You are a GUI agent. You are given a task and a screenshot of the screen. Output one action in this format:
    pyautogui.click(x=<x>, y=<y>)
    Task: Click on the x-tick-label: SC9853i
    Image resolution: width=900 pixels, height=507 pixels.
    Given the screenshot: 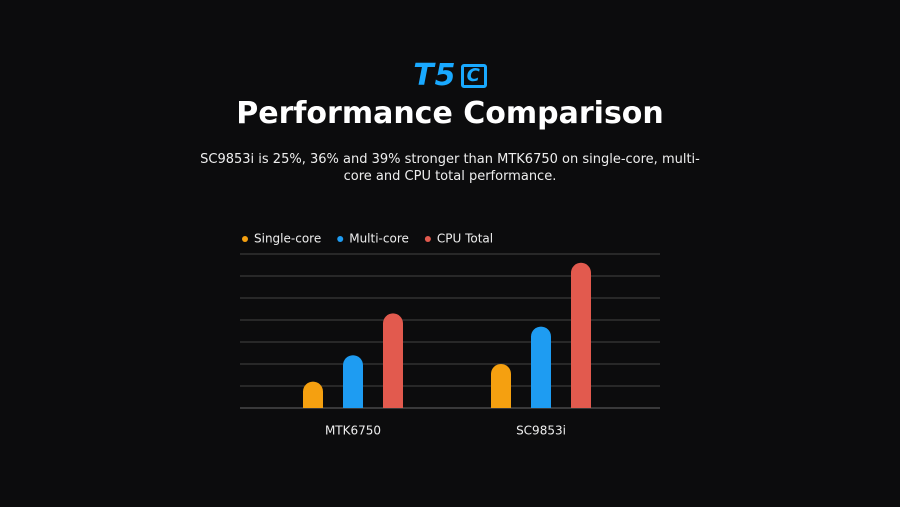 What is the action you would take?
    pyautogui.click(x=541, y=431)
    